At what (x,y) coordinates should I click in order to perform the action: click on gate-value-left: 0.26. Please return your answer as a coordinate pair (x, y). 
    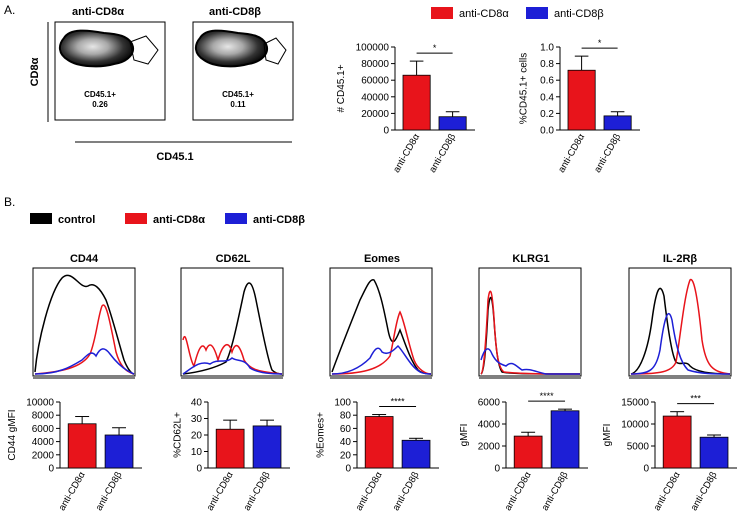
    Looking at the image, I should click on (100, 104).